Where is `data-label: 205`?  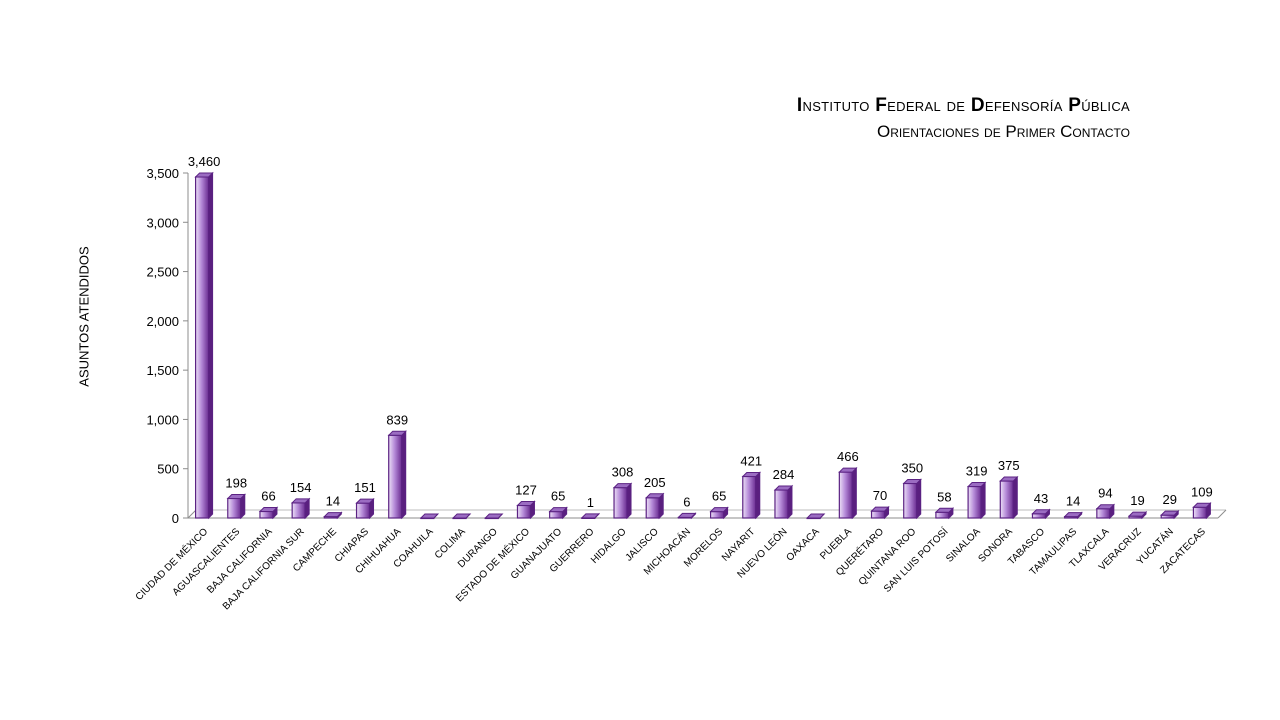
data-label: 205 is located at coordinates (655, 482).